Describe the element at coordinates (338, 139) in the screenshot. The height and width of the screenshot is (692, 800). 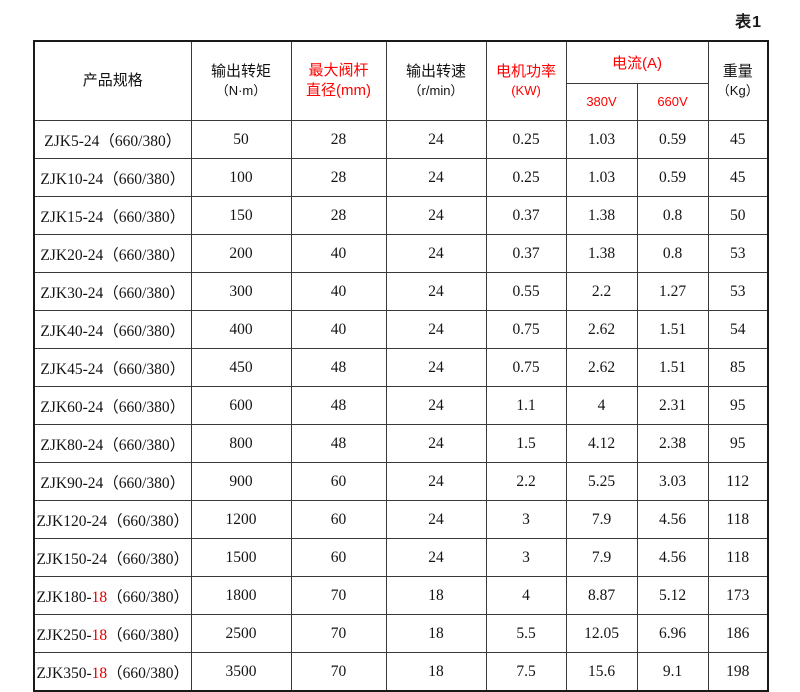
I see `cell-max-stem-diameter: 28` at that location.